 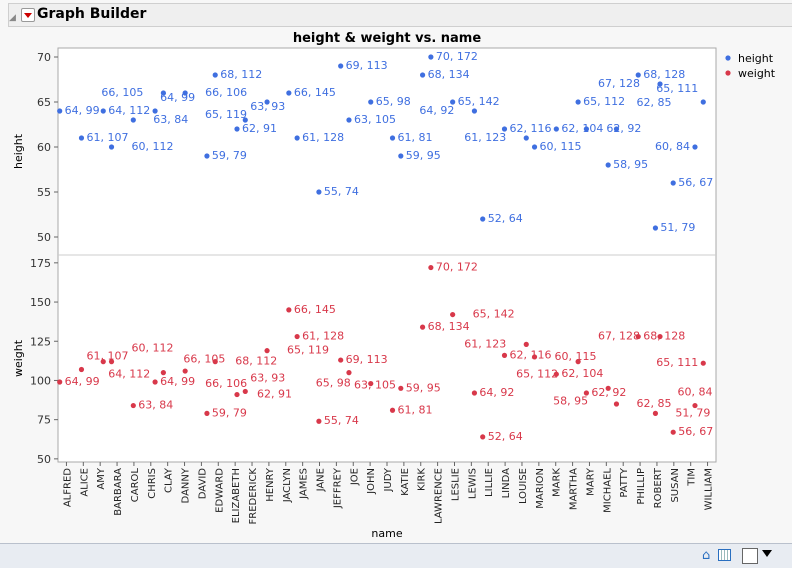 What do you see at coordinates (202, 484) in the screenshot?
I see `x-tick-label: DAVID` at bounding box center [202, 484].